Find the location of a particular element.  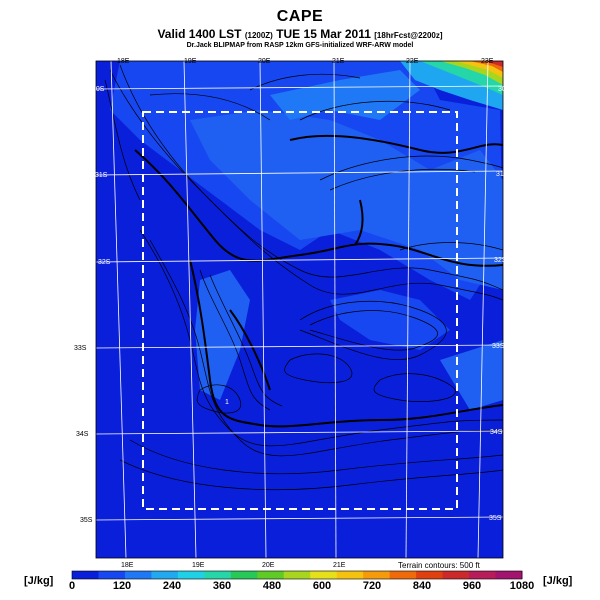

lat-label-left: 35S is located at coordinates (86, 520).